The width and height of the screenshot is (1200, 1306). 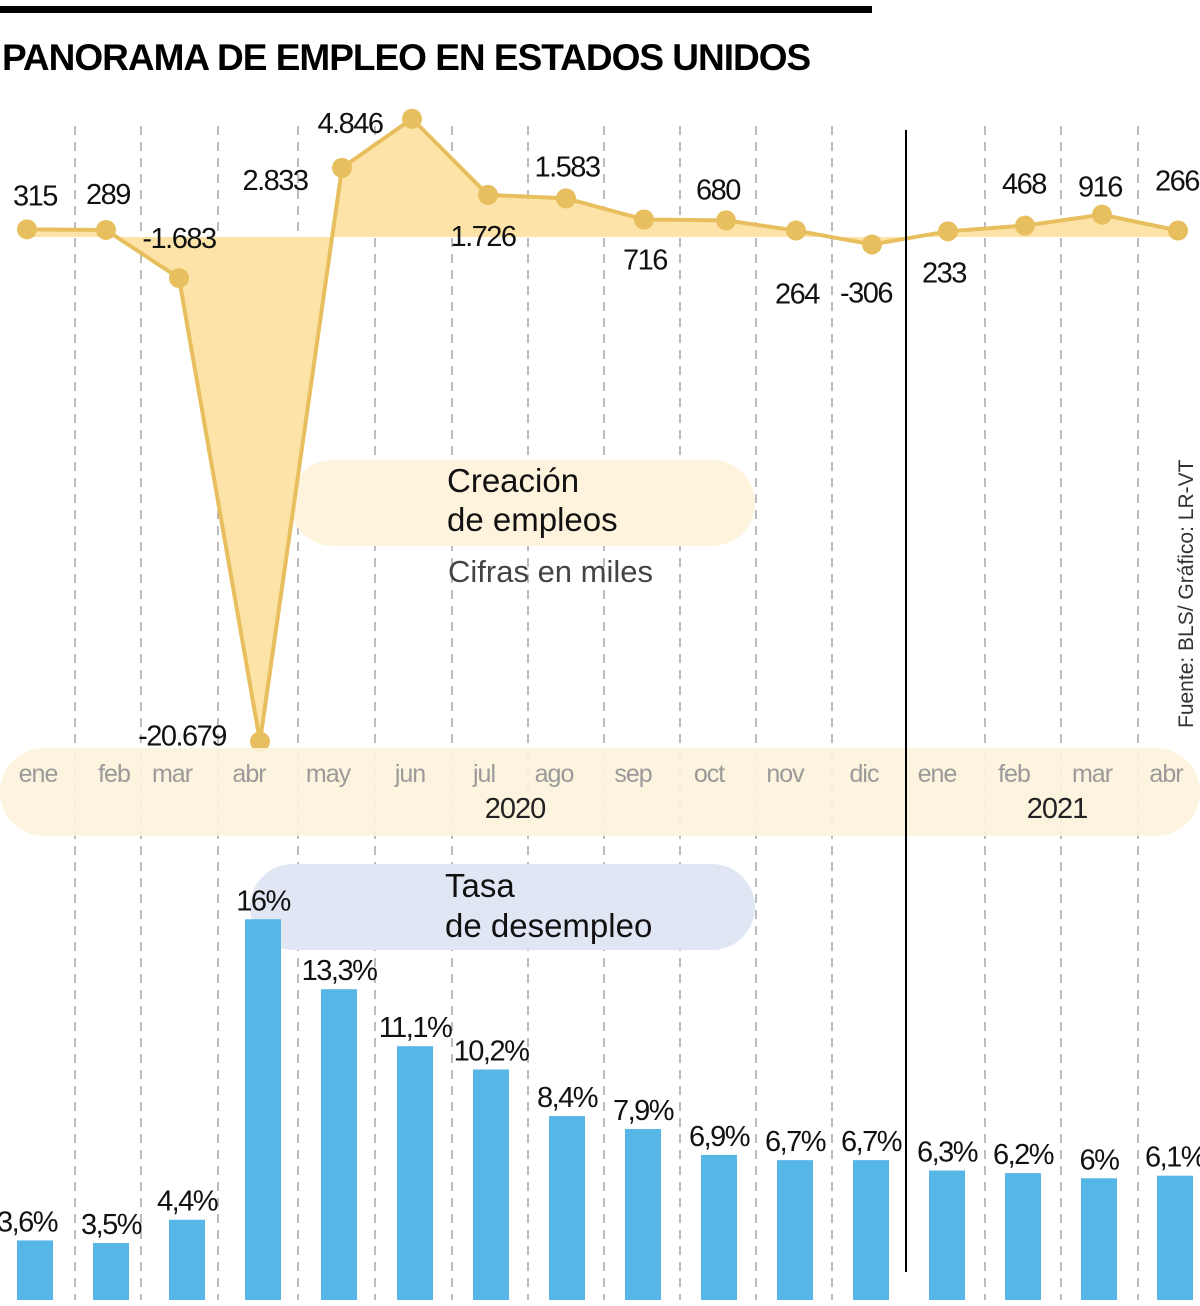 What do you see at coordinates (864, 774) in the screenshot?
I see `month-label: dic` at bounding box center [864, 774].